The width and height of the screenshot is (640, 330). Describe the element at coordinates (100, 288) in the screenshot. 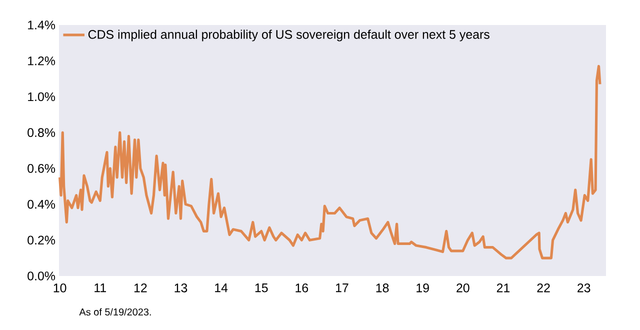

I see `x-tick-label: 11` at that location.